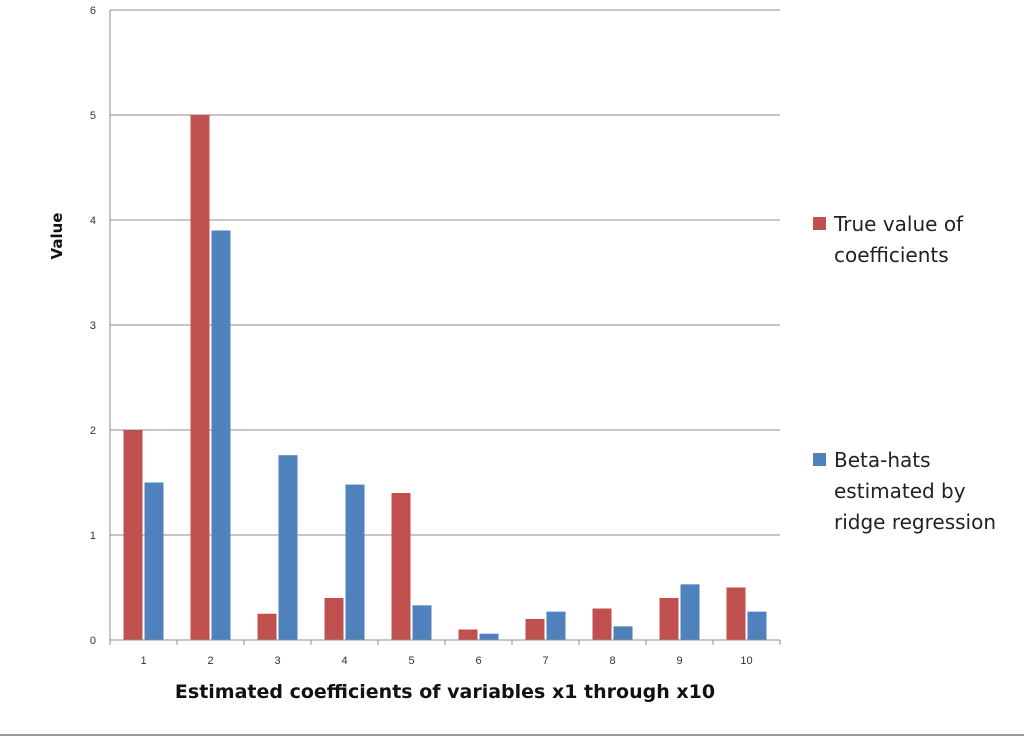 The image size is (1024, 740). Describe the element at coordinates (93, 536) in the screenshot. I see `y-tick-label: 1` at that location.